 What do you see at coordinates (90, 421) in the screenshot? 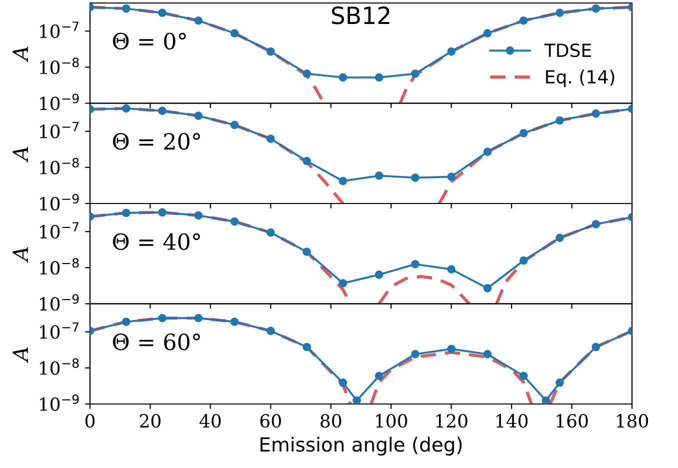
I see `x-tick-label: 0` at bounding box center [90, 421].